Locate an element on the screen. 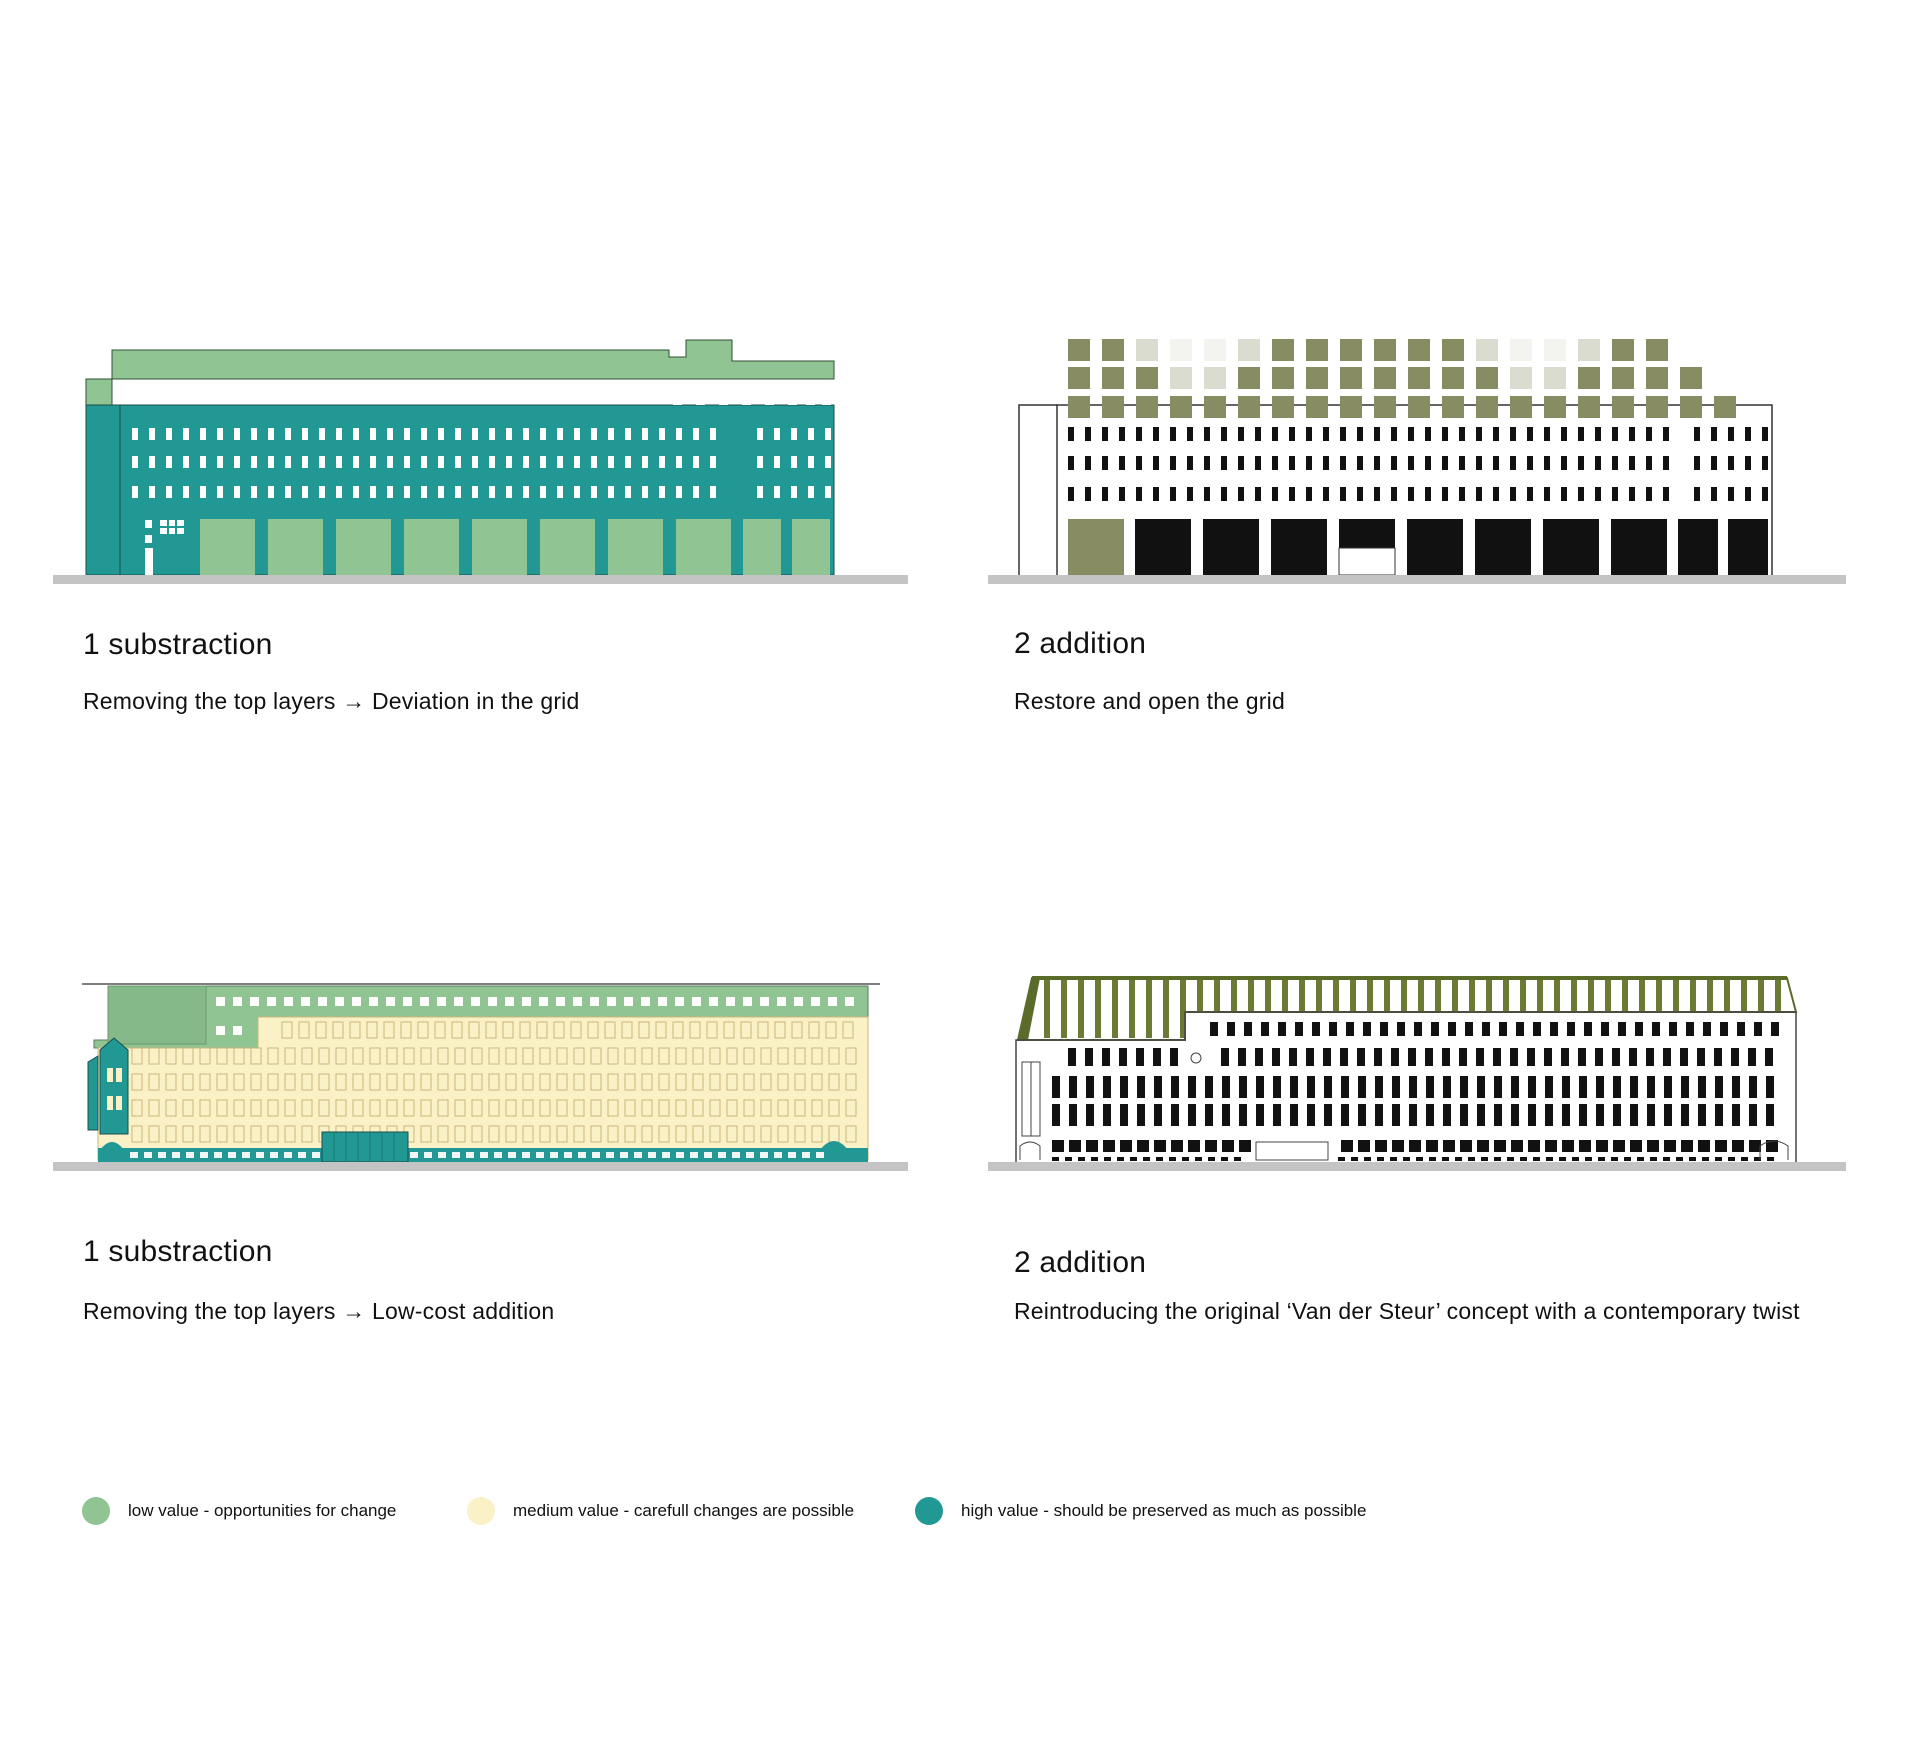  entrance-high-value is located at coordinates (365, 1147).